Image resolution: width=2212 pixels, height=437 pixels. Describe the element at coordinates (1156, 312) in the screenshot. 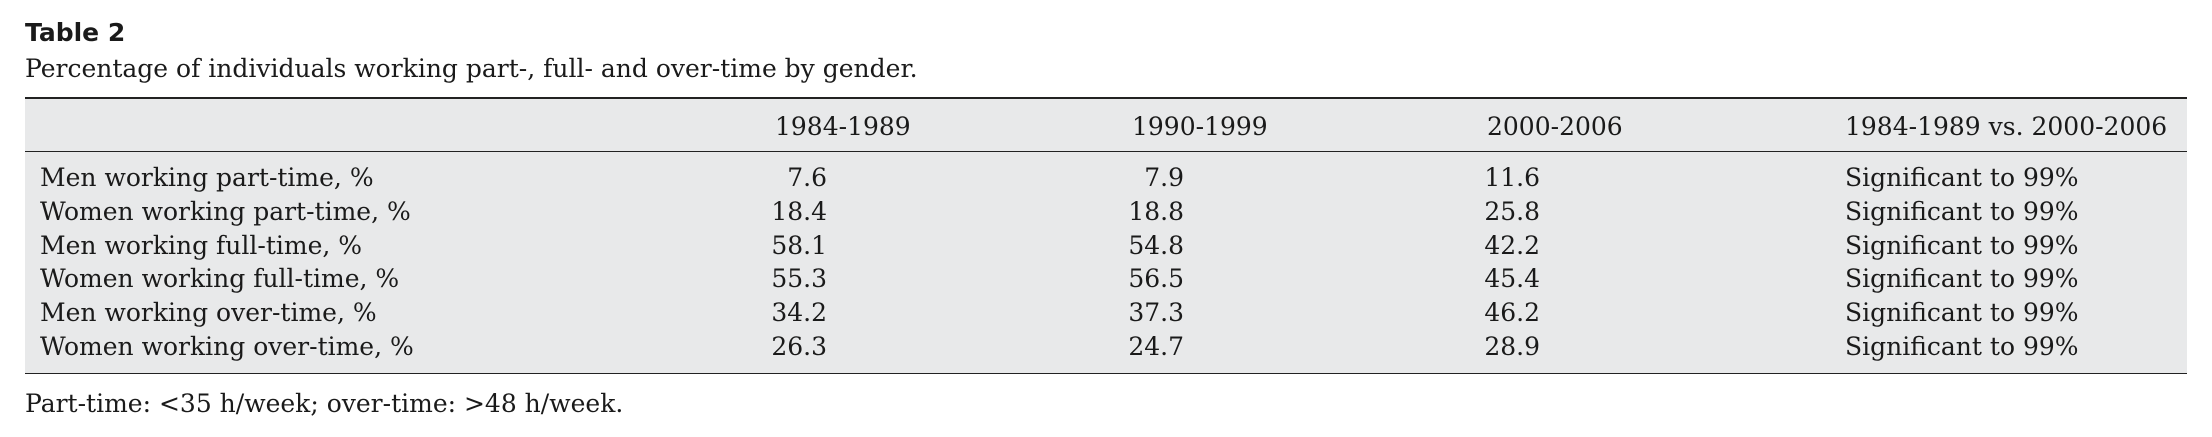

I see `cell-value: 37.3` at that location.